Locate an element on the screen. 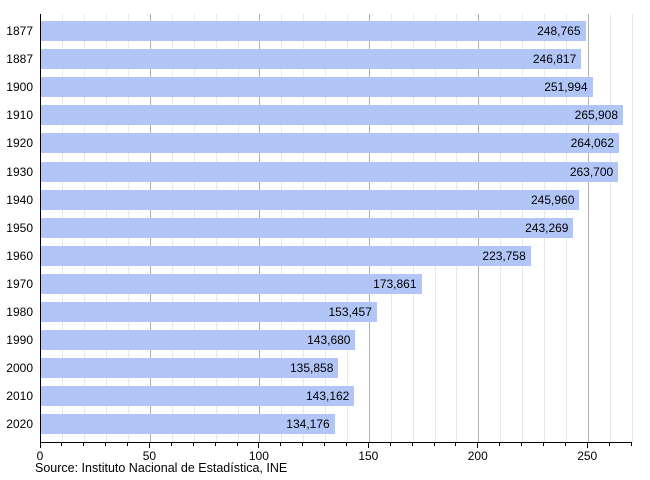 The width and height of the screenshot is (650, 480). bar-1900: 251,994 is located at coordinates (317, 87).